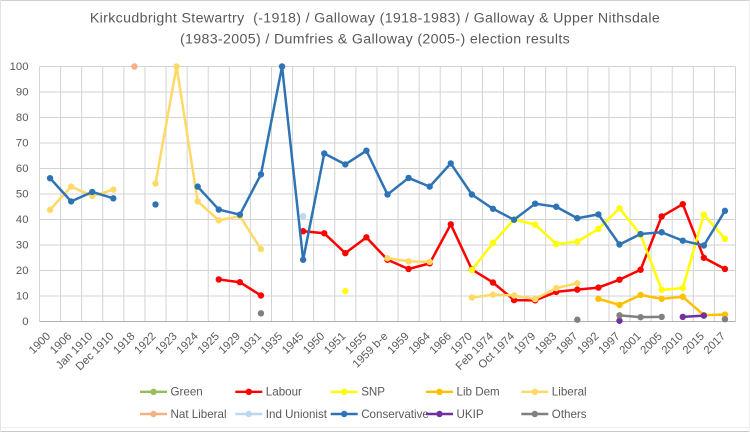  What do you see at coordinates (22, 118) in the screenshot?
I see `svg-text: 80` at bounding box center [22, 118].